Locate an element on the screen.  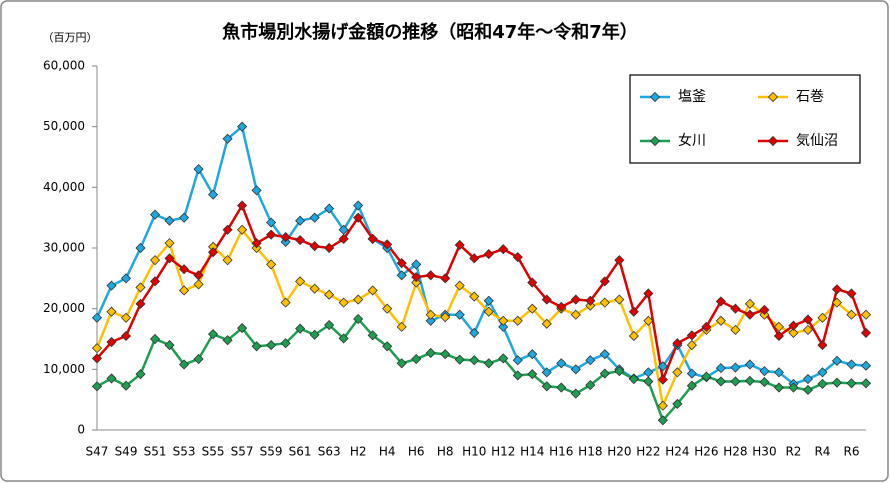
x-tick-label: H10 is located at coordinates (474, 452).